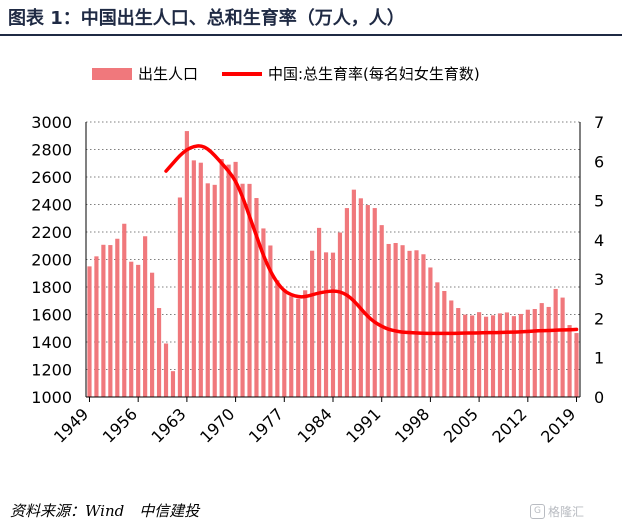  What do you see at coordinates (599, 240) in the screenshot?
I see `y-right-tick-label: 4` at bounding box center [599, 240].